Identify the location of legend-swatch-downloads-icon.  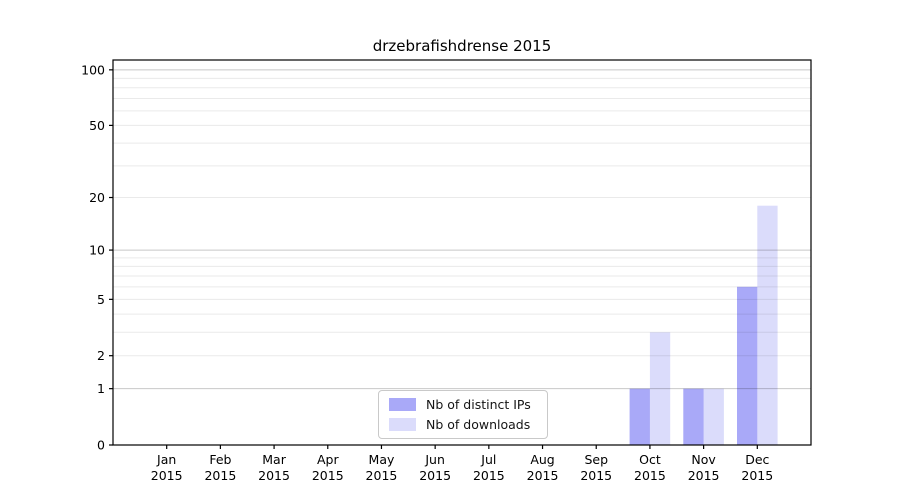
(402, 425).